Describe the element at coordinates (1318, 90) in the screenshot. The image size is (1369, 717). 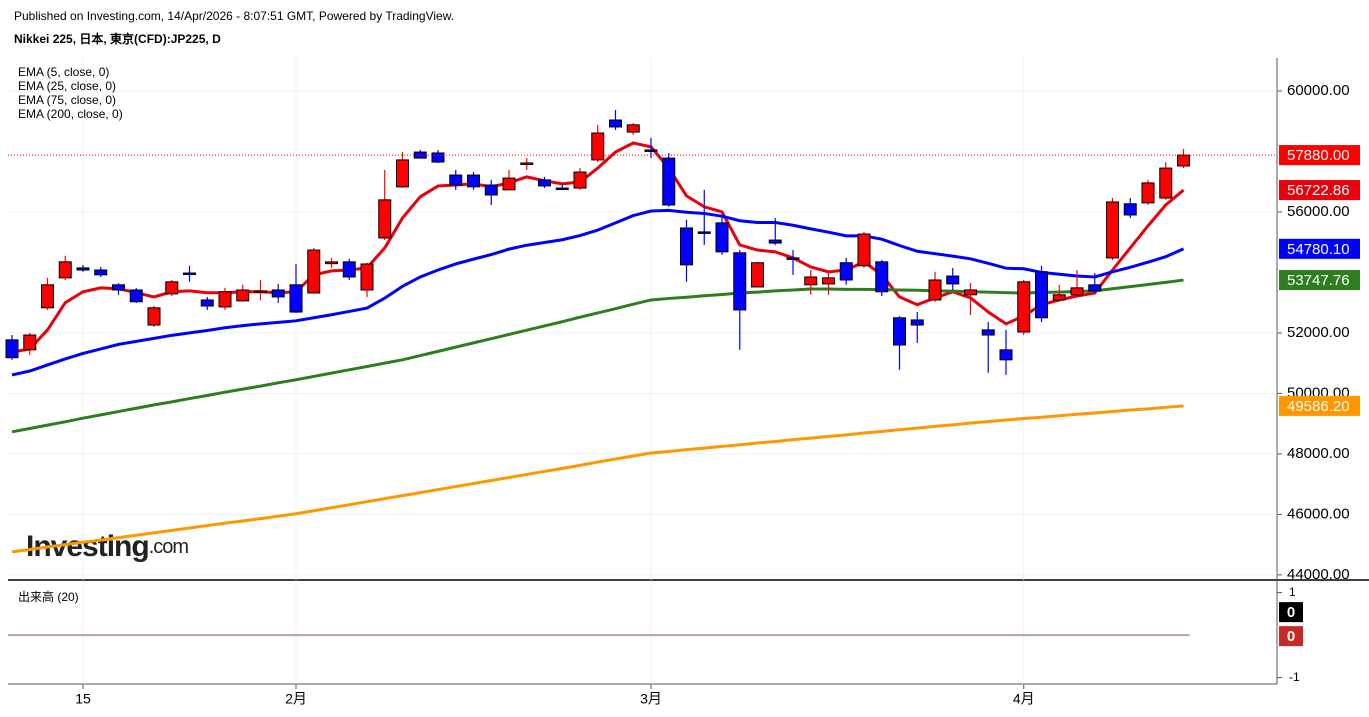
I see `y-tick-label: 60000.00` at that location.